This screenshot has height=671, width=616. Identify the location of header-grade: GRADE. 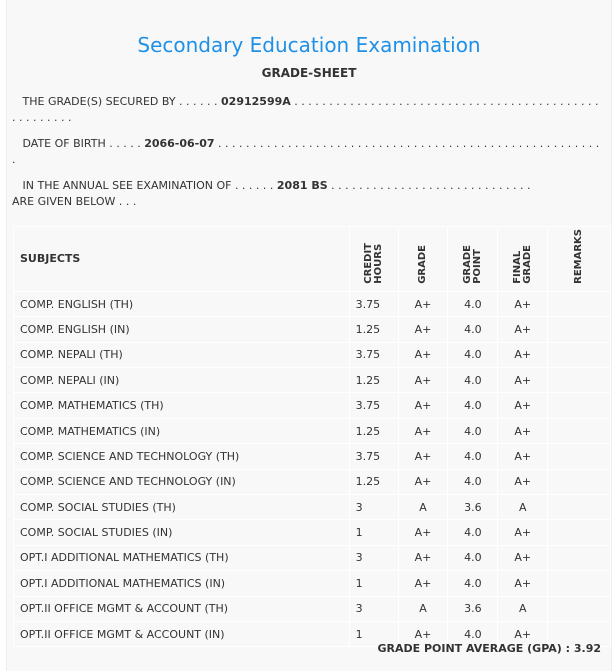
(423, 259).